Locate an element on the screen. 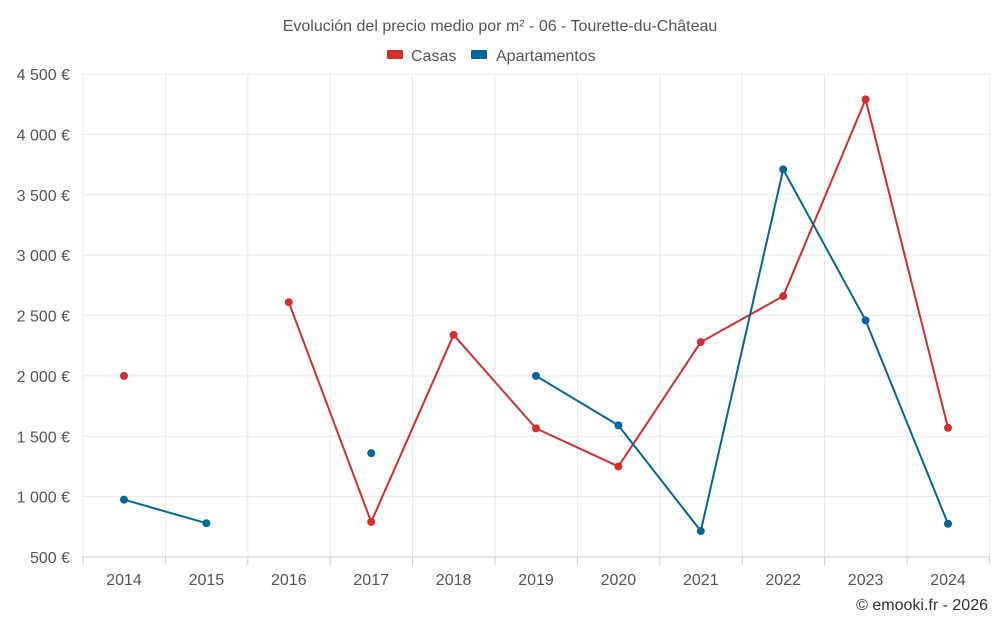 The image size is (1000, 625). x-tick-label: 2019 is located at coordinates (536, 580).